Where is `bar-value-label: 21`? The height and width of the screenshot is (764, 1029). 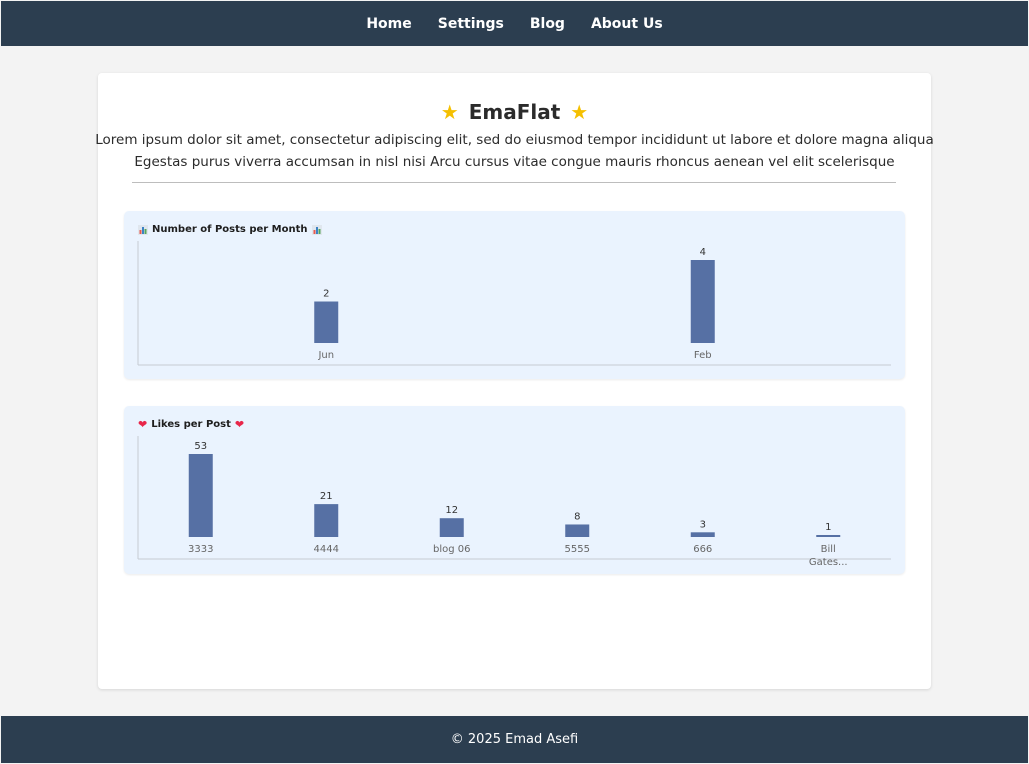
bar-value-label: 21 is located at coordinates (326, 496).